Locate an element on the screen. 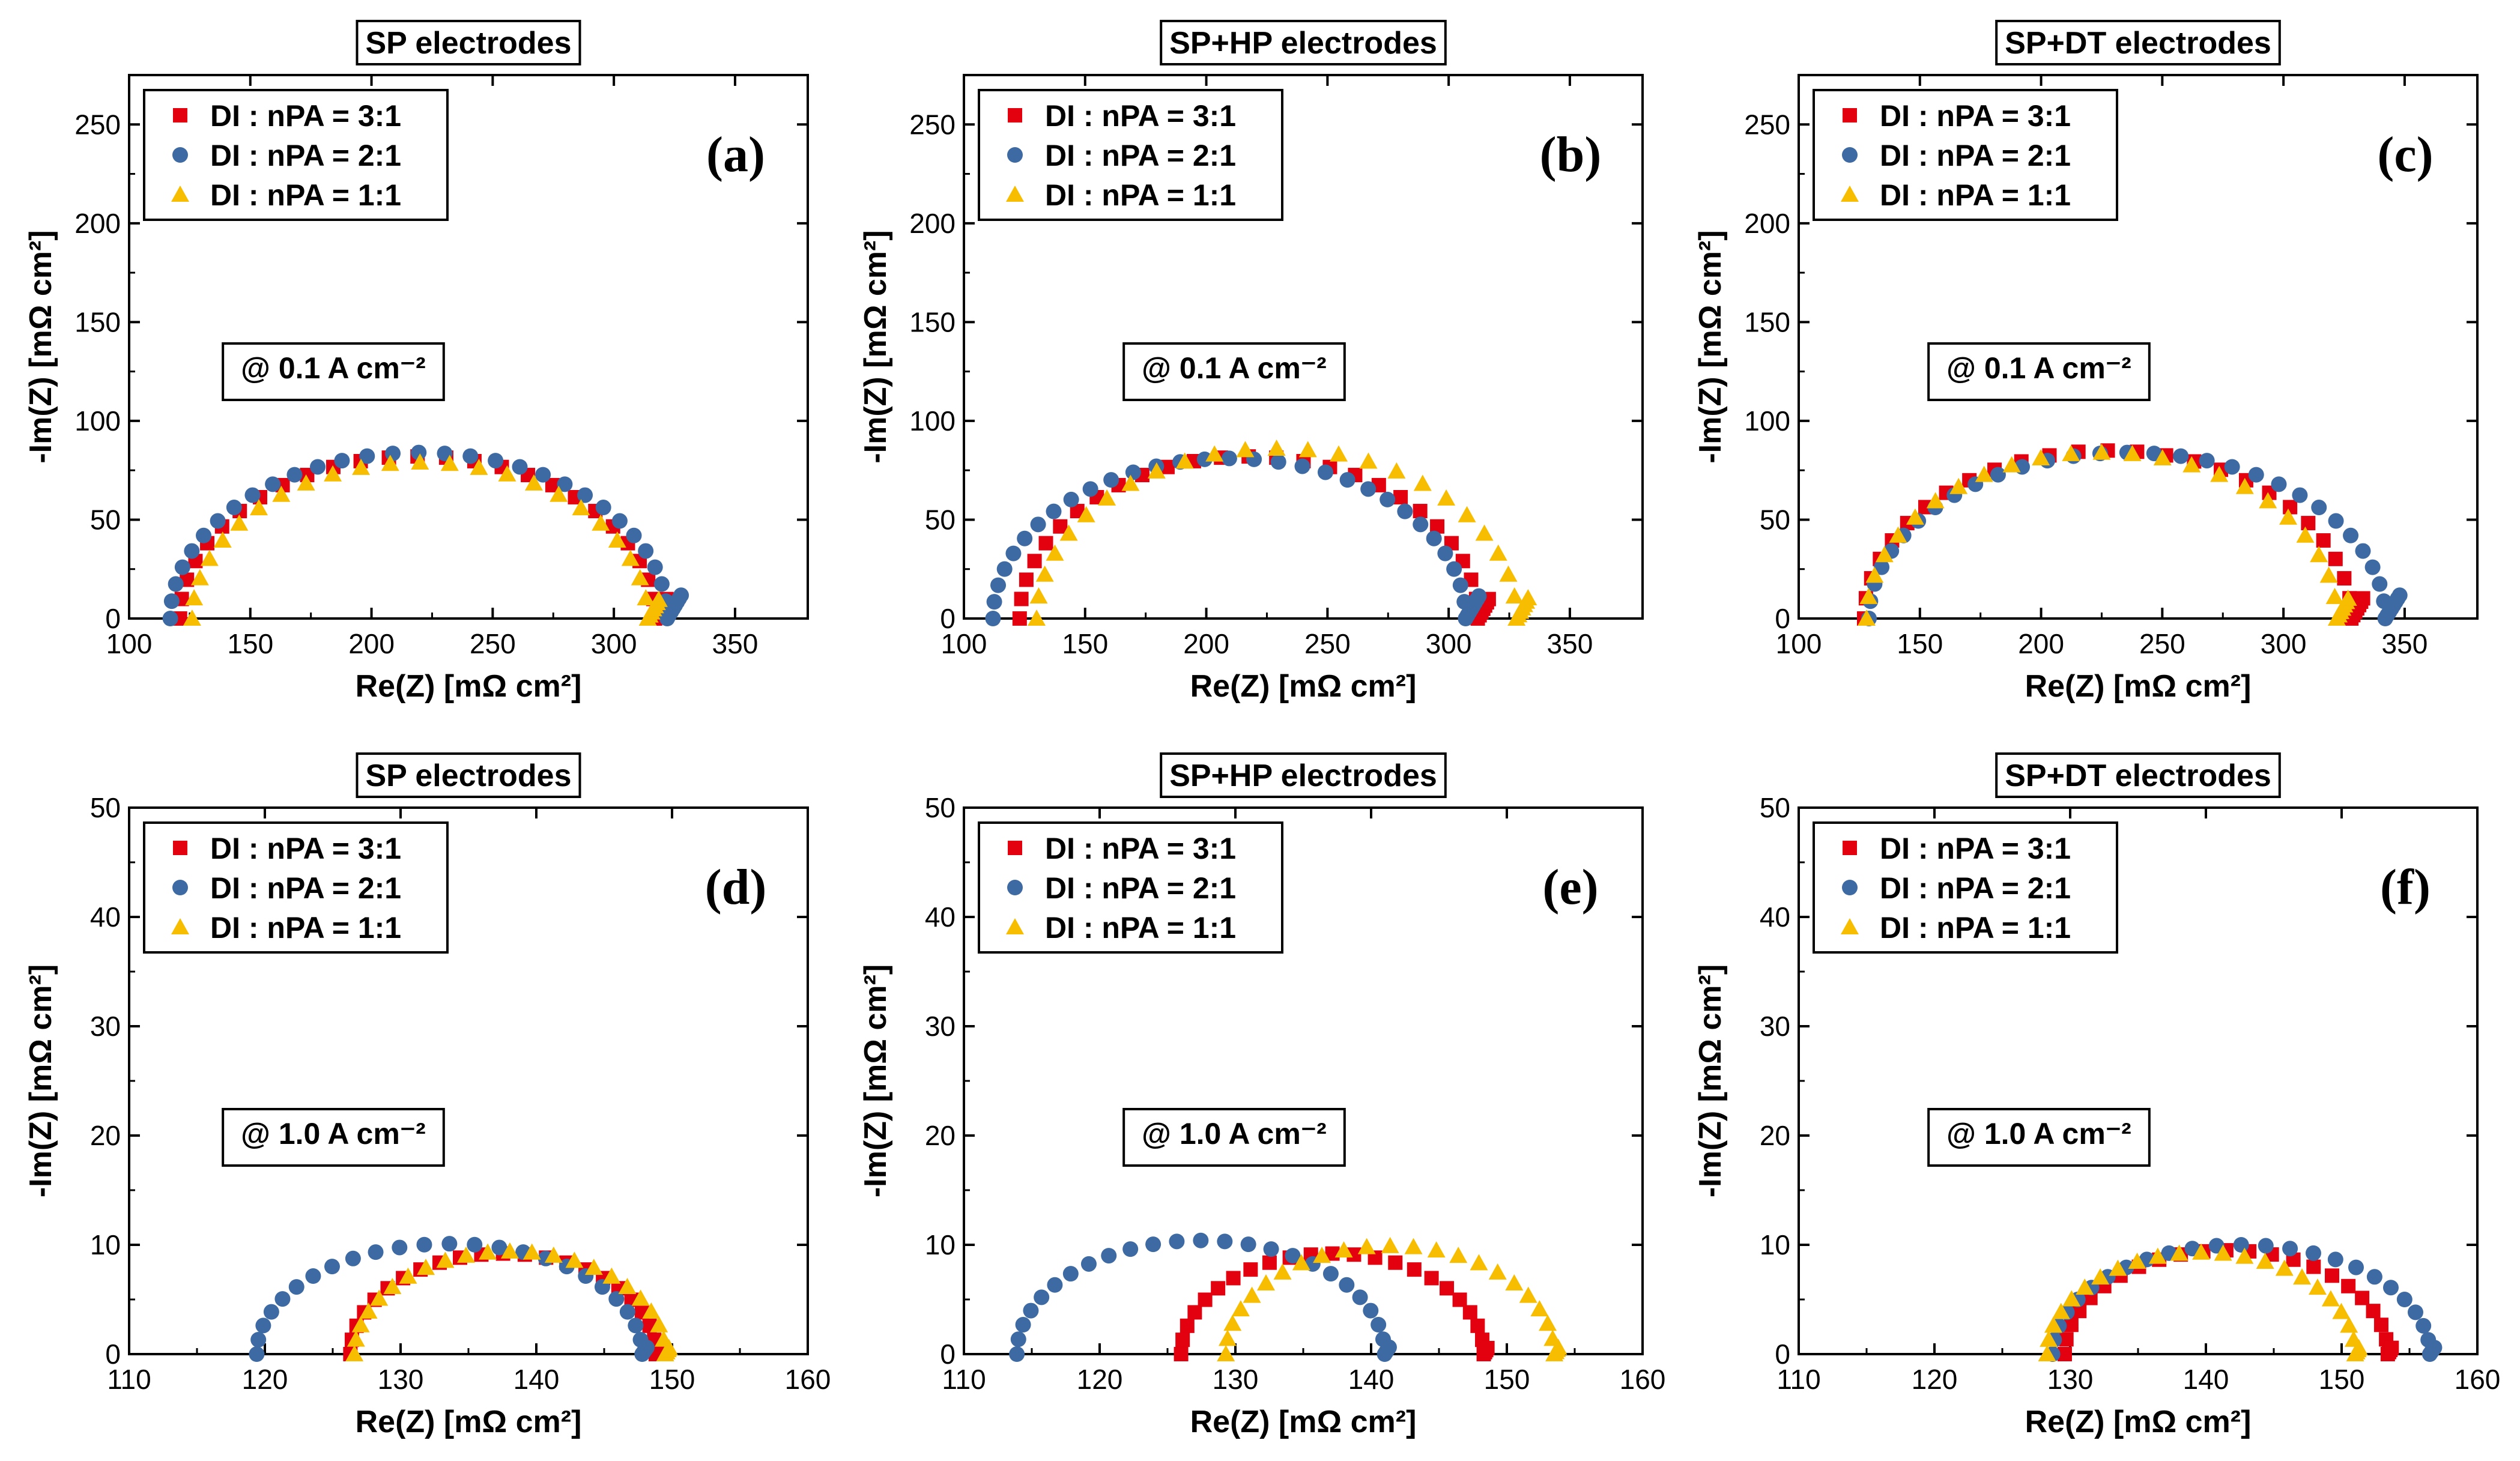  x-tick-label: 130 is located at coordinates (401, 1379).